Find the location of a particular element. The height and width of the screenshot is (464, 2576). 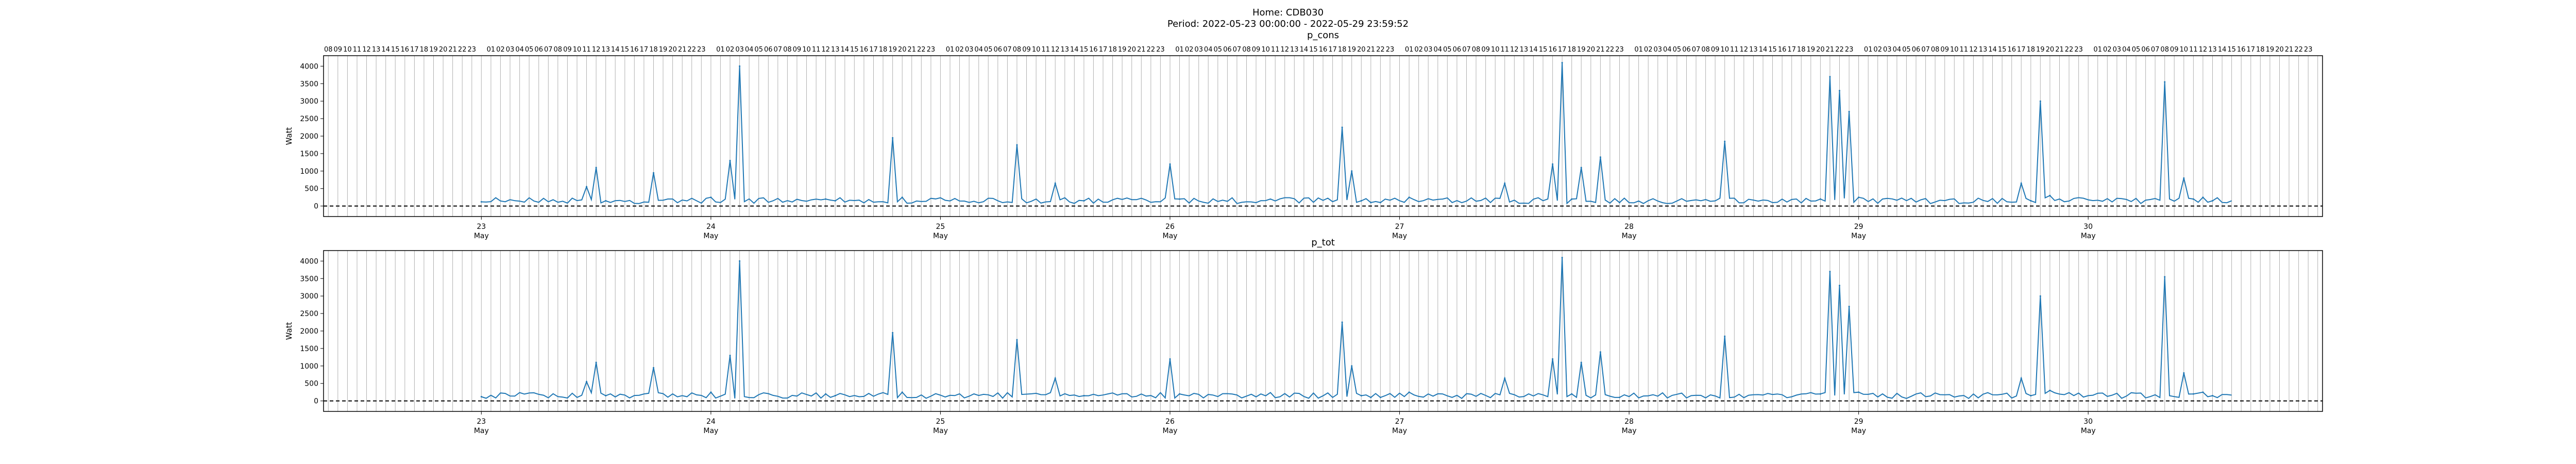

top-hour-tick-label: 17 is located at coordinates (414, 50).